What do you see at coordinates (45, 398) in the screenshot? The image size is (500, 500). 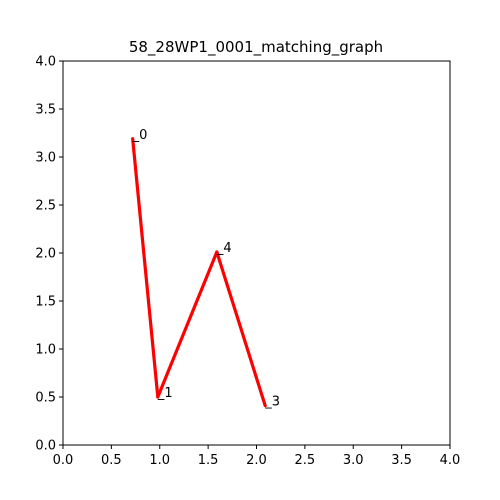 I see `y-tick-label: 0.5` at bounding box center [45, 398].